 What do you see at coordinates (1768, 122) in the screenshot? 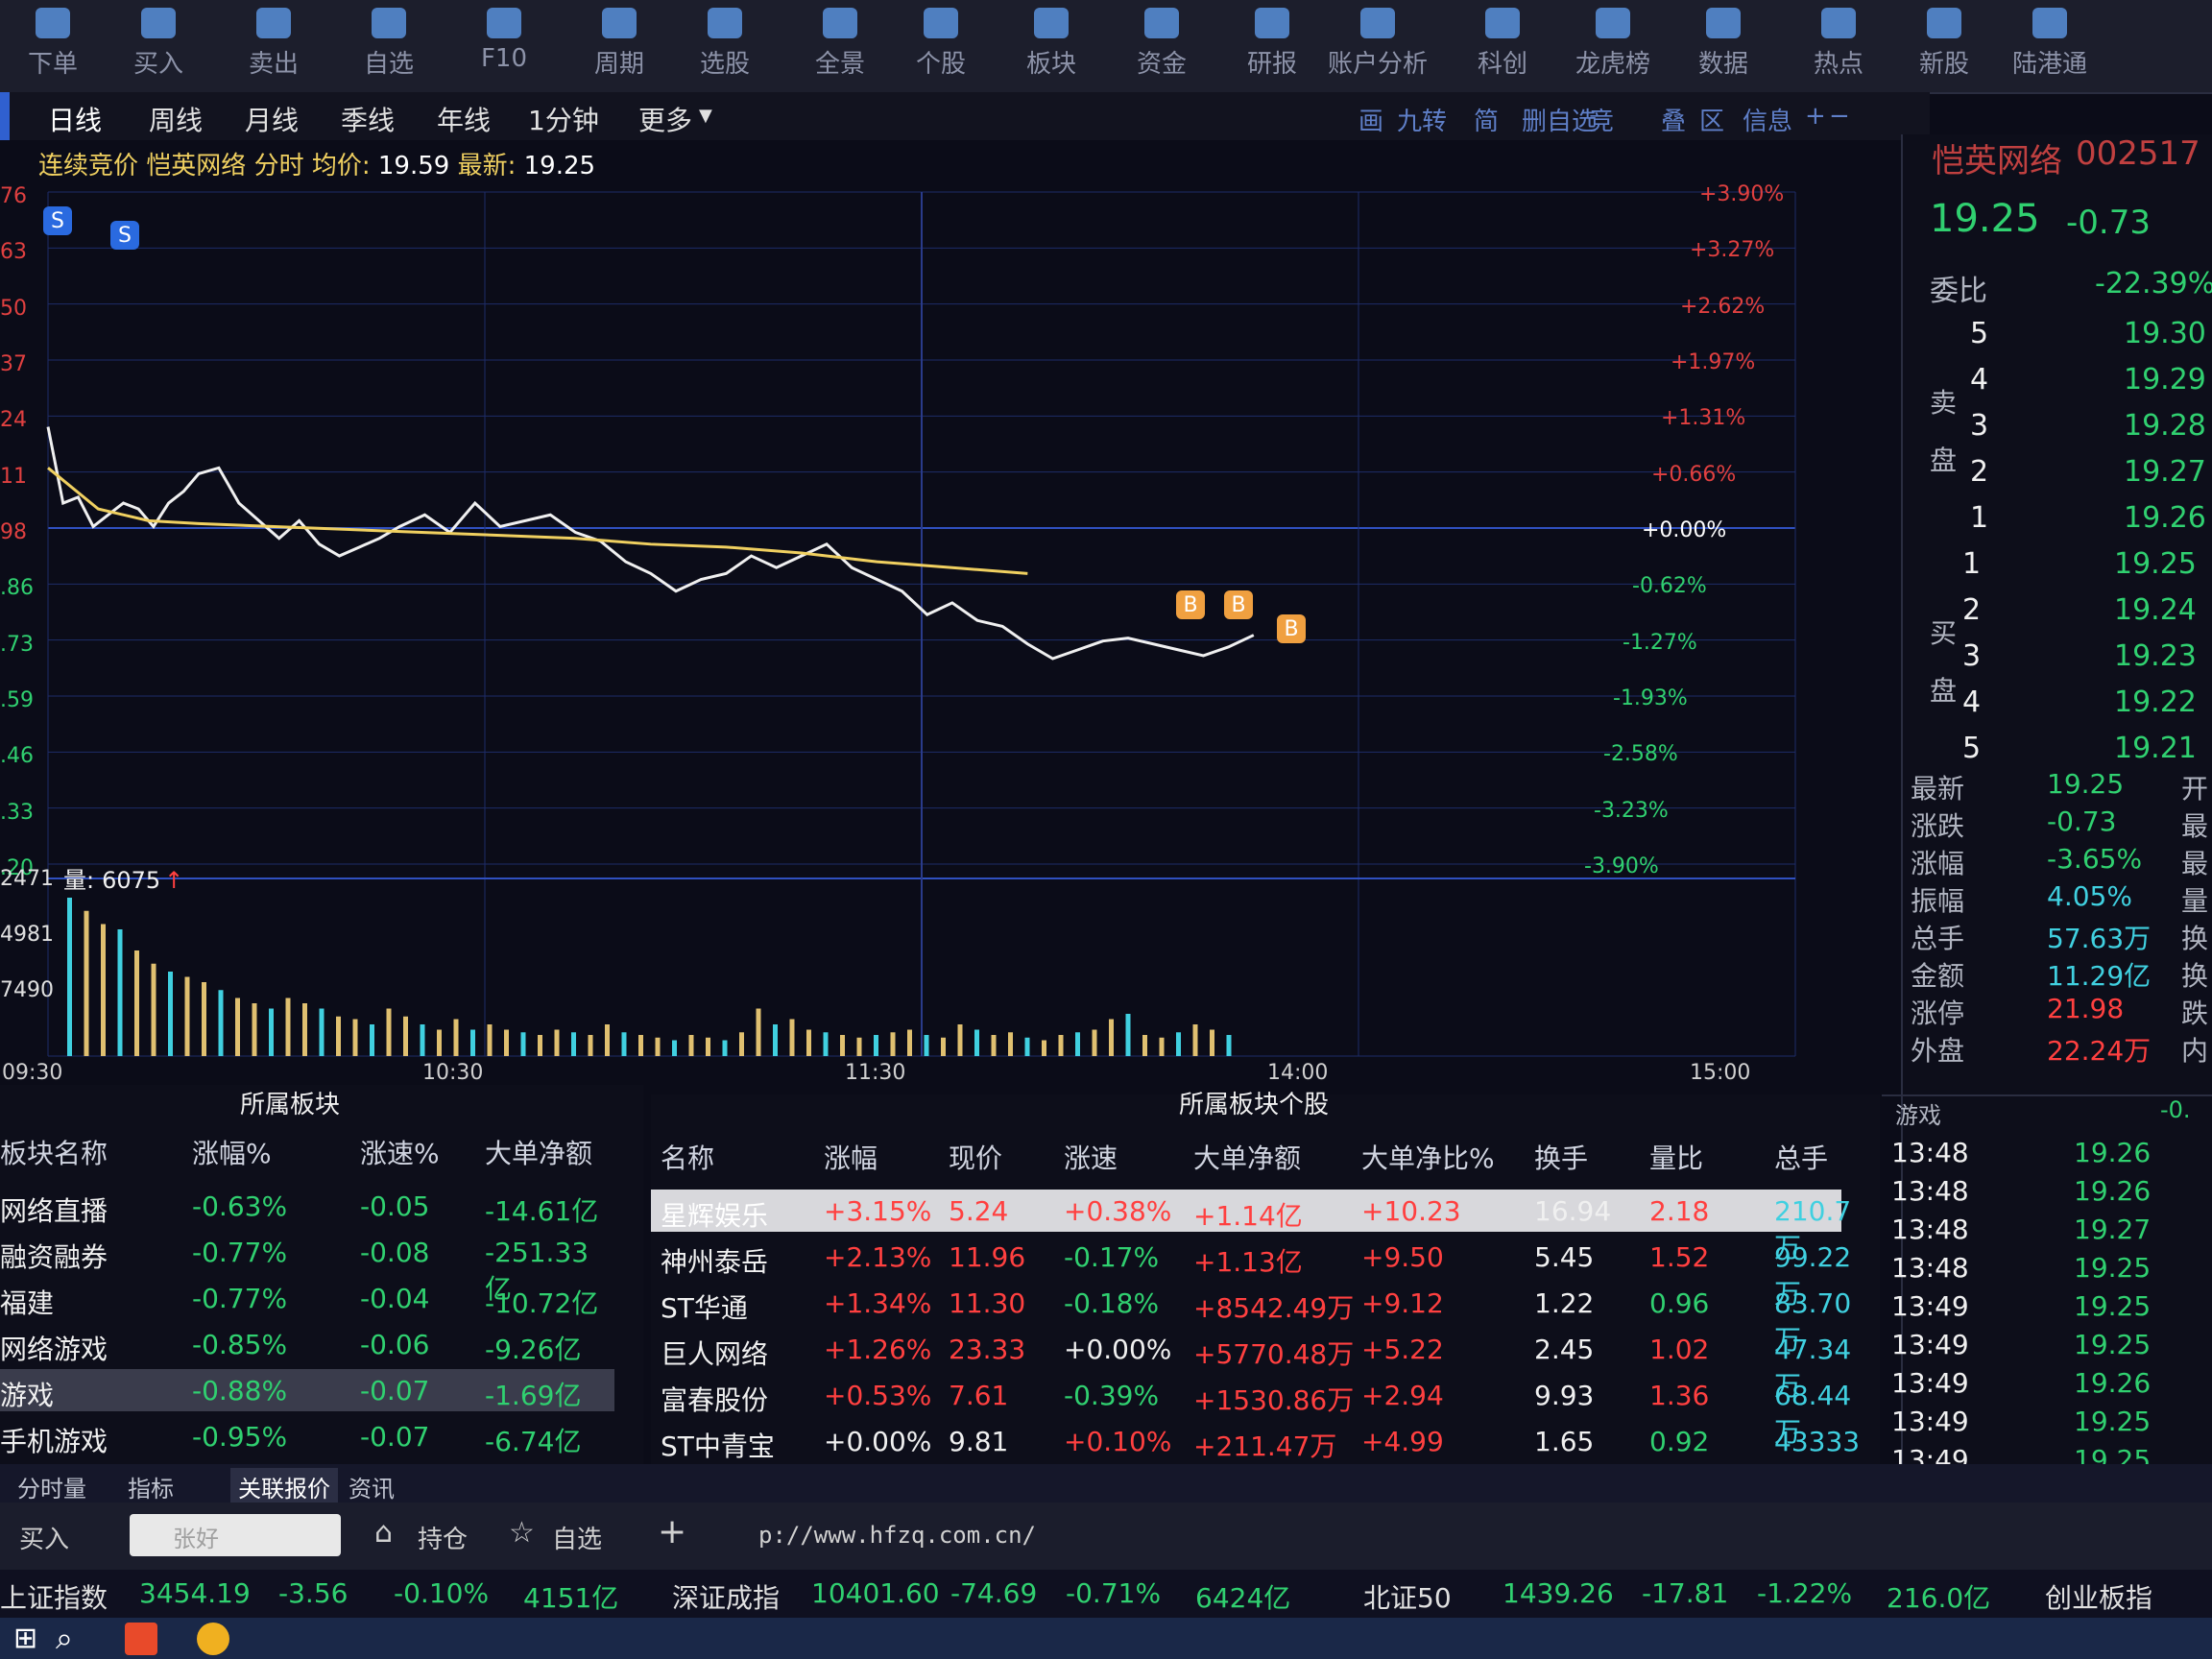
I see `chart-tool-7: 信息` at bounding box center [1768, 122].